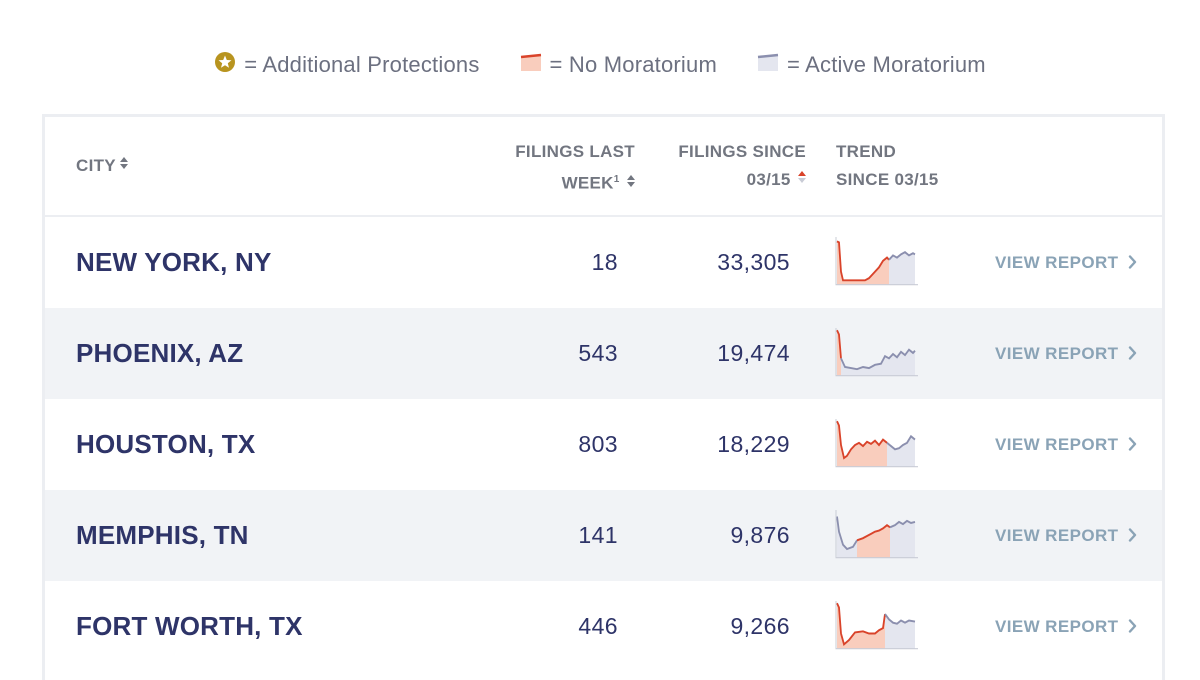  I want to click on filings-last-week: 141, so click(598, 535).